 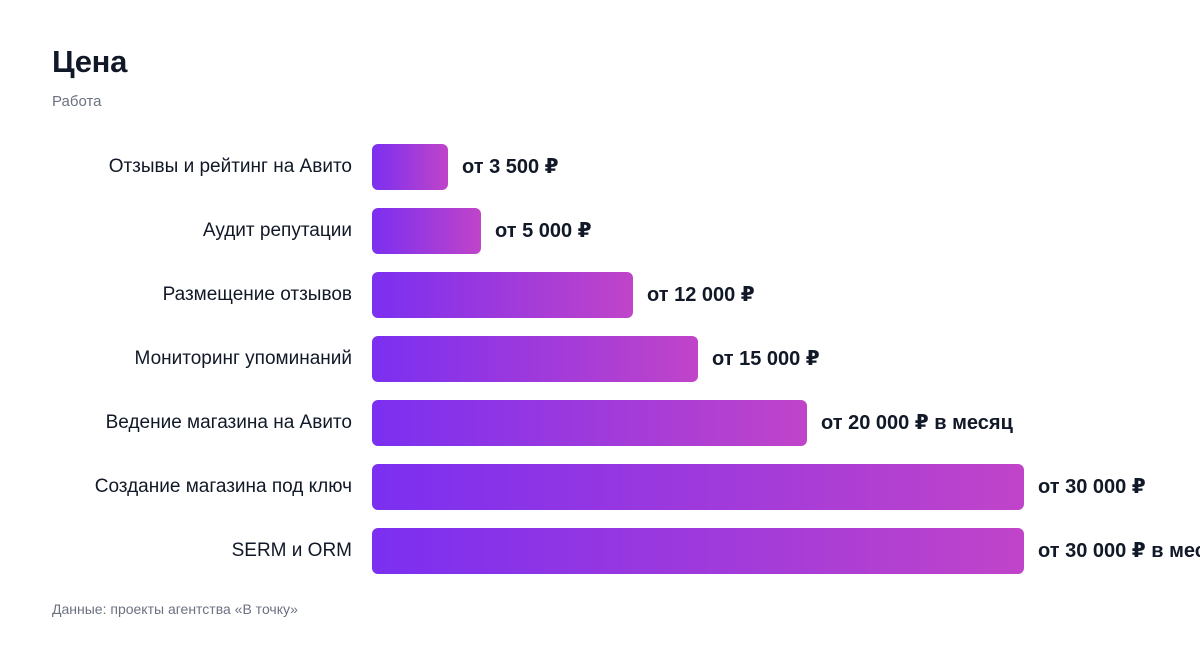 What do you see at coordinates (77, 101) in the screenshot?
I see `chart-subtitle: Работа` at bounding box center [77, 101].